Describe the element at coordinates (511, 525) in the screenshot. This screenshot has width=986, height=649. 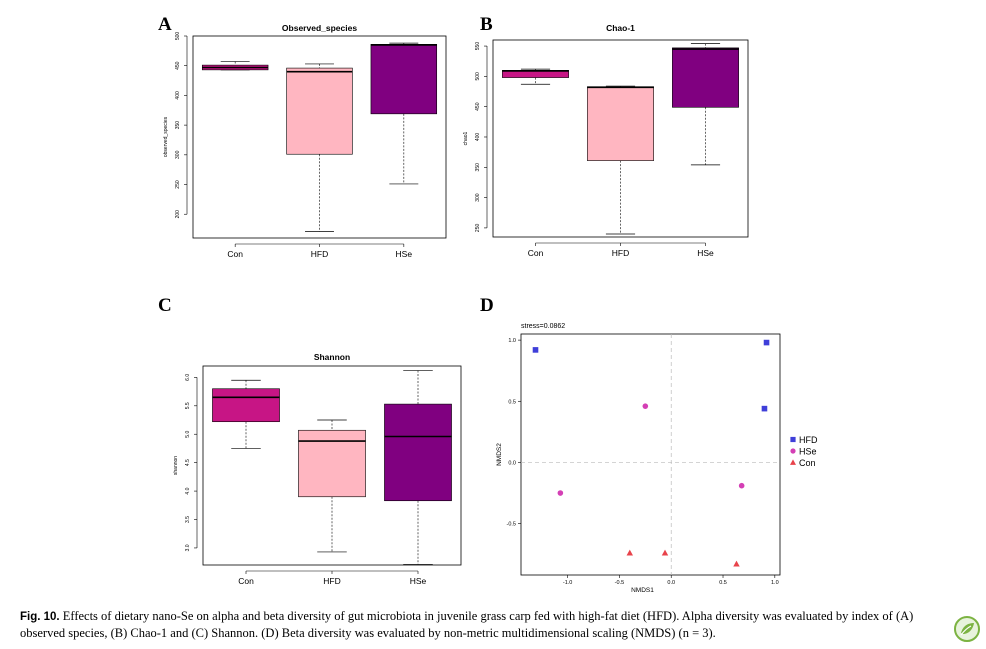
I see `y-tick-label: -0.5` at that location.